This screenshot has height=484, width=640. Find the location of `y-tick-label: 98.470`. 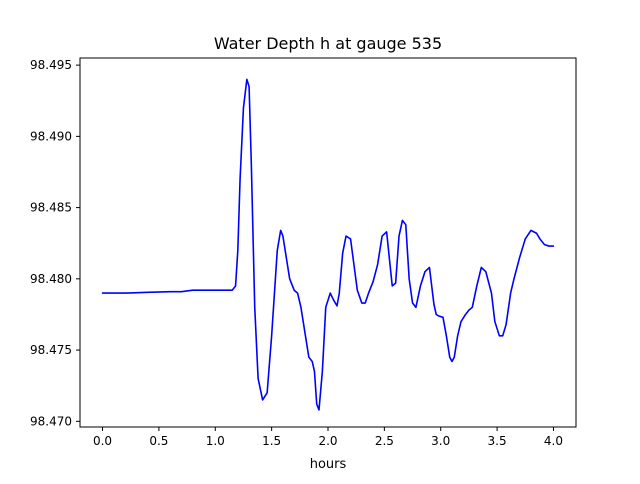

y-tick-label: 98.470 is located at coordinates (51, 421).